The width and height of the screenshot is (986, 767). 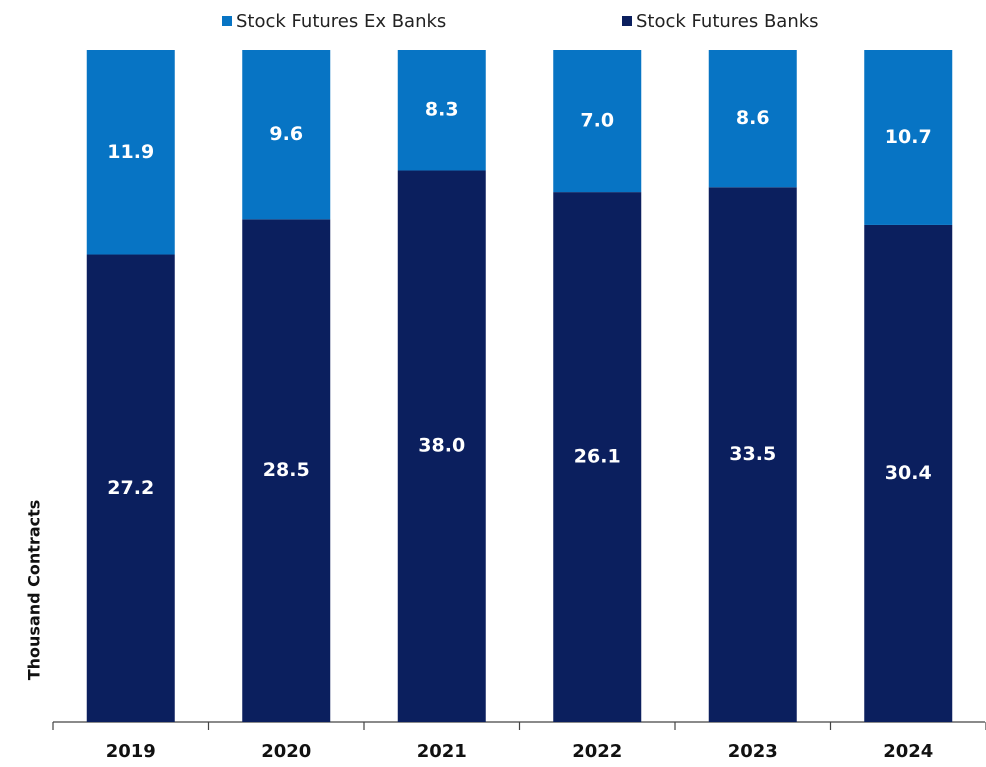 What do you see at coordinates (34, 590) in the screenshot?
I see `y-axis-title: Thousand Contracts` at bounding box center [34, 590].